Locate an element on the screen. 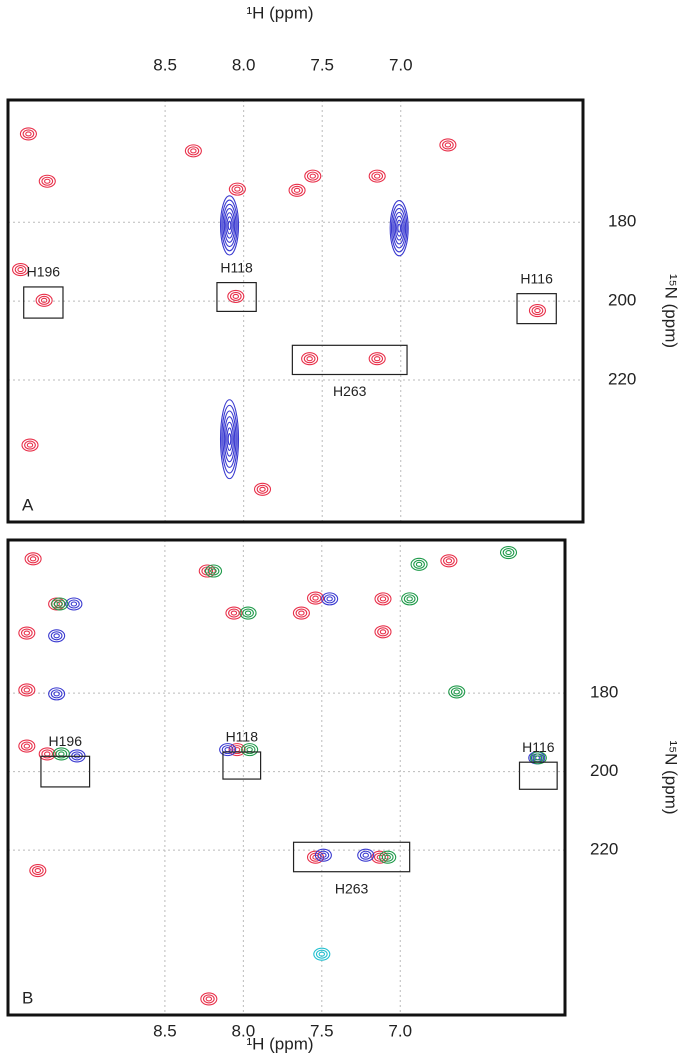  y-tick-label: 200 is located at coordinates (622, 300).